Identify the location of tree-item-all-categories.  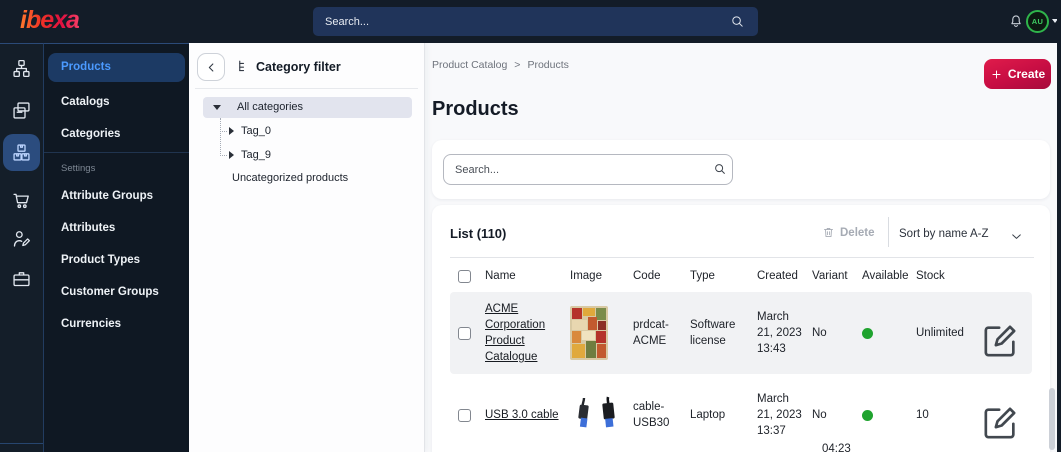
(307, 107).